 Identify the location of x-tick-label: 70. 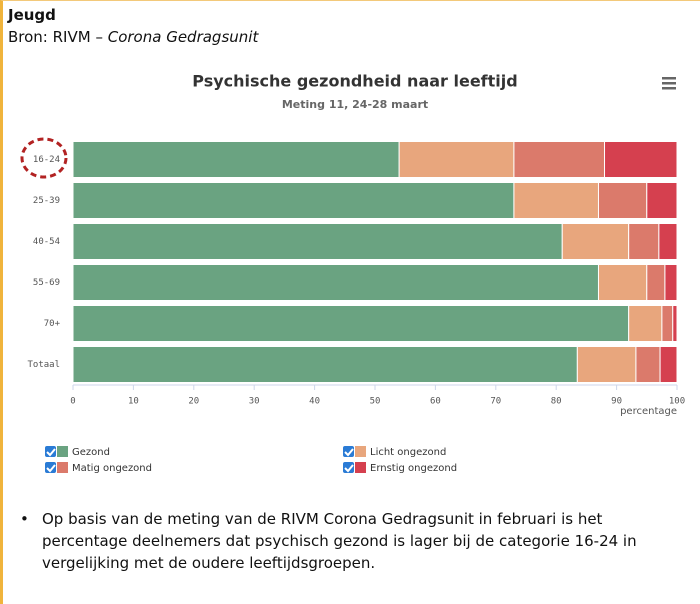
(495, 402).